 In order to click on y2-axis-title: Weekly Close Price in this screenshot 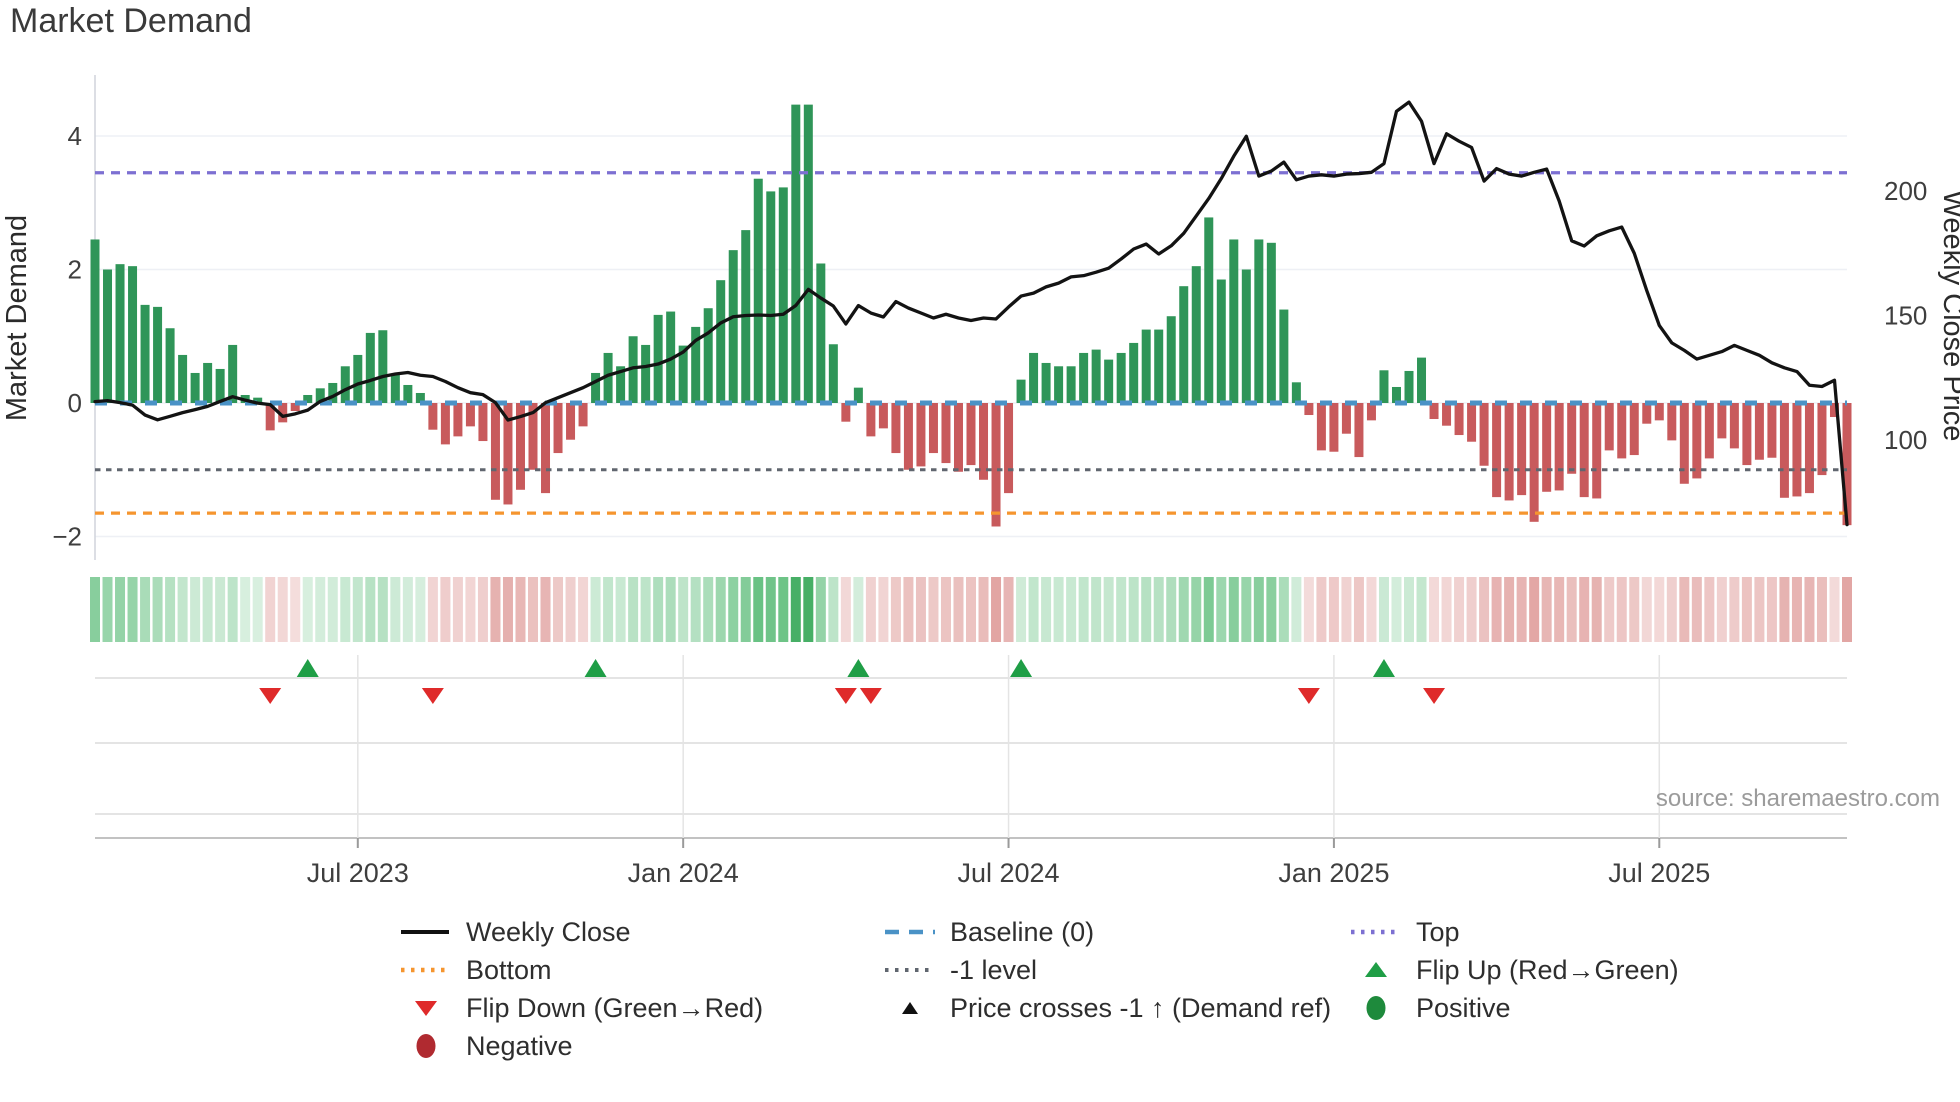, I will do `click(1948, 316)`.